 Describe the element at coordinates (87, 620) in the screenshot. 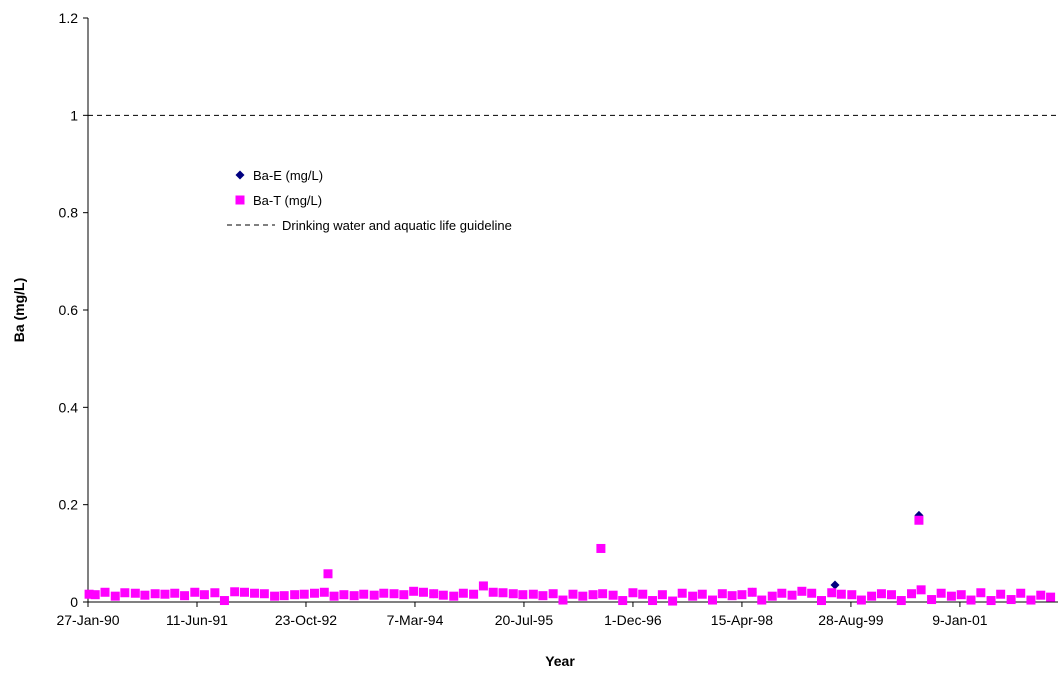

I see `x-tick-label: 27-Jan-90` at that location.